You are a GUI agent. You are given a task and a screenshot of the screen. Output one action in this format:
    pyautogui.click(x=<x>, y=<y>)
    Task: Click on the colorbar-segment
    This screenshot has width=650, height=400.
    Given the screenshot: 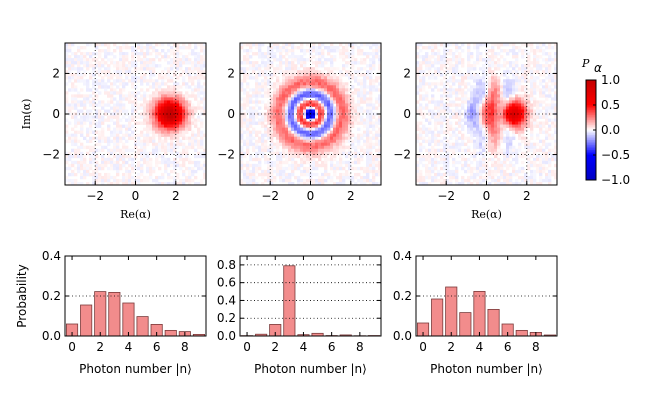 What is the action you would take?
    pyautogui.click(x=591, y=171)
    